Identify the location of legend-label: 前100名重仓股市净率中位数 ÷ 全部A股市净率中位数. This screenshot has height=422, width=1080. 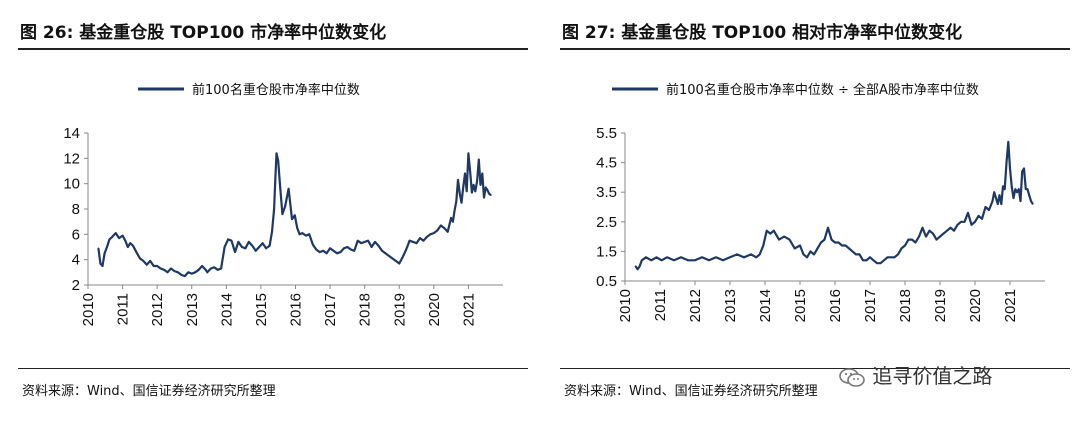
(822, 90).